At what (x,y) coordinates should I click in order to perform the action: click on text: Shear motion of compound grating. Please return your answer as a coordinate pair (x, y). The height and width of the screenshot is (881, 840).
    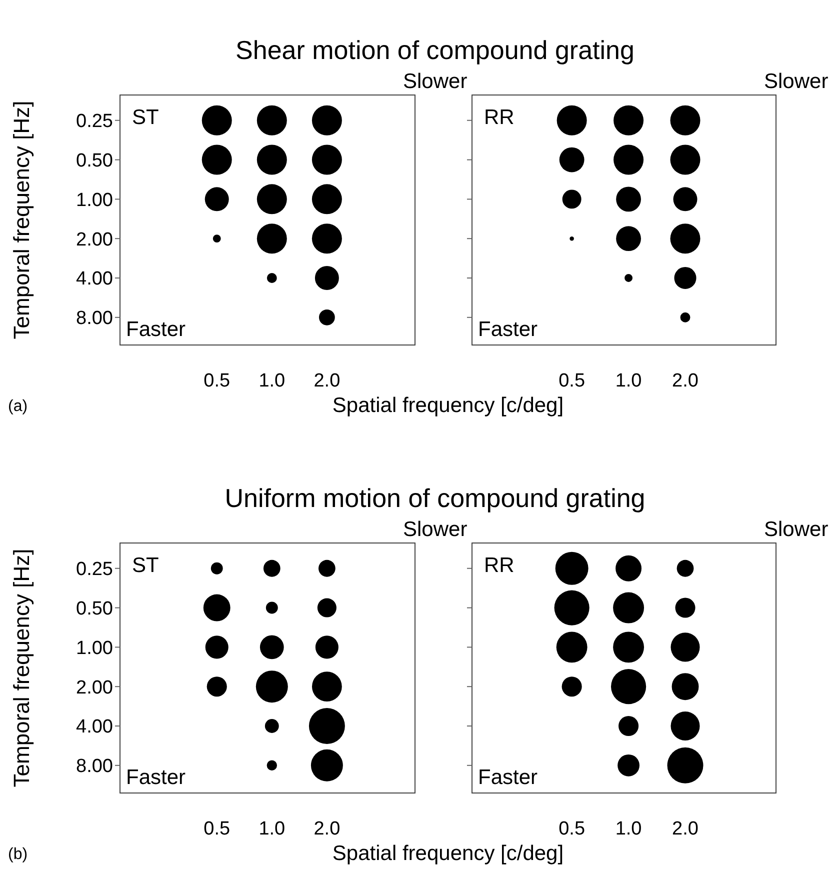
    Looking at the image, I should click on (435, 50).